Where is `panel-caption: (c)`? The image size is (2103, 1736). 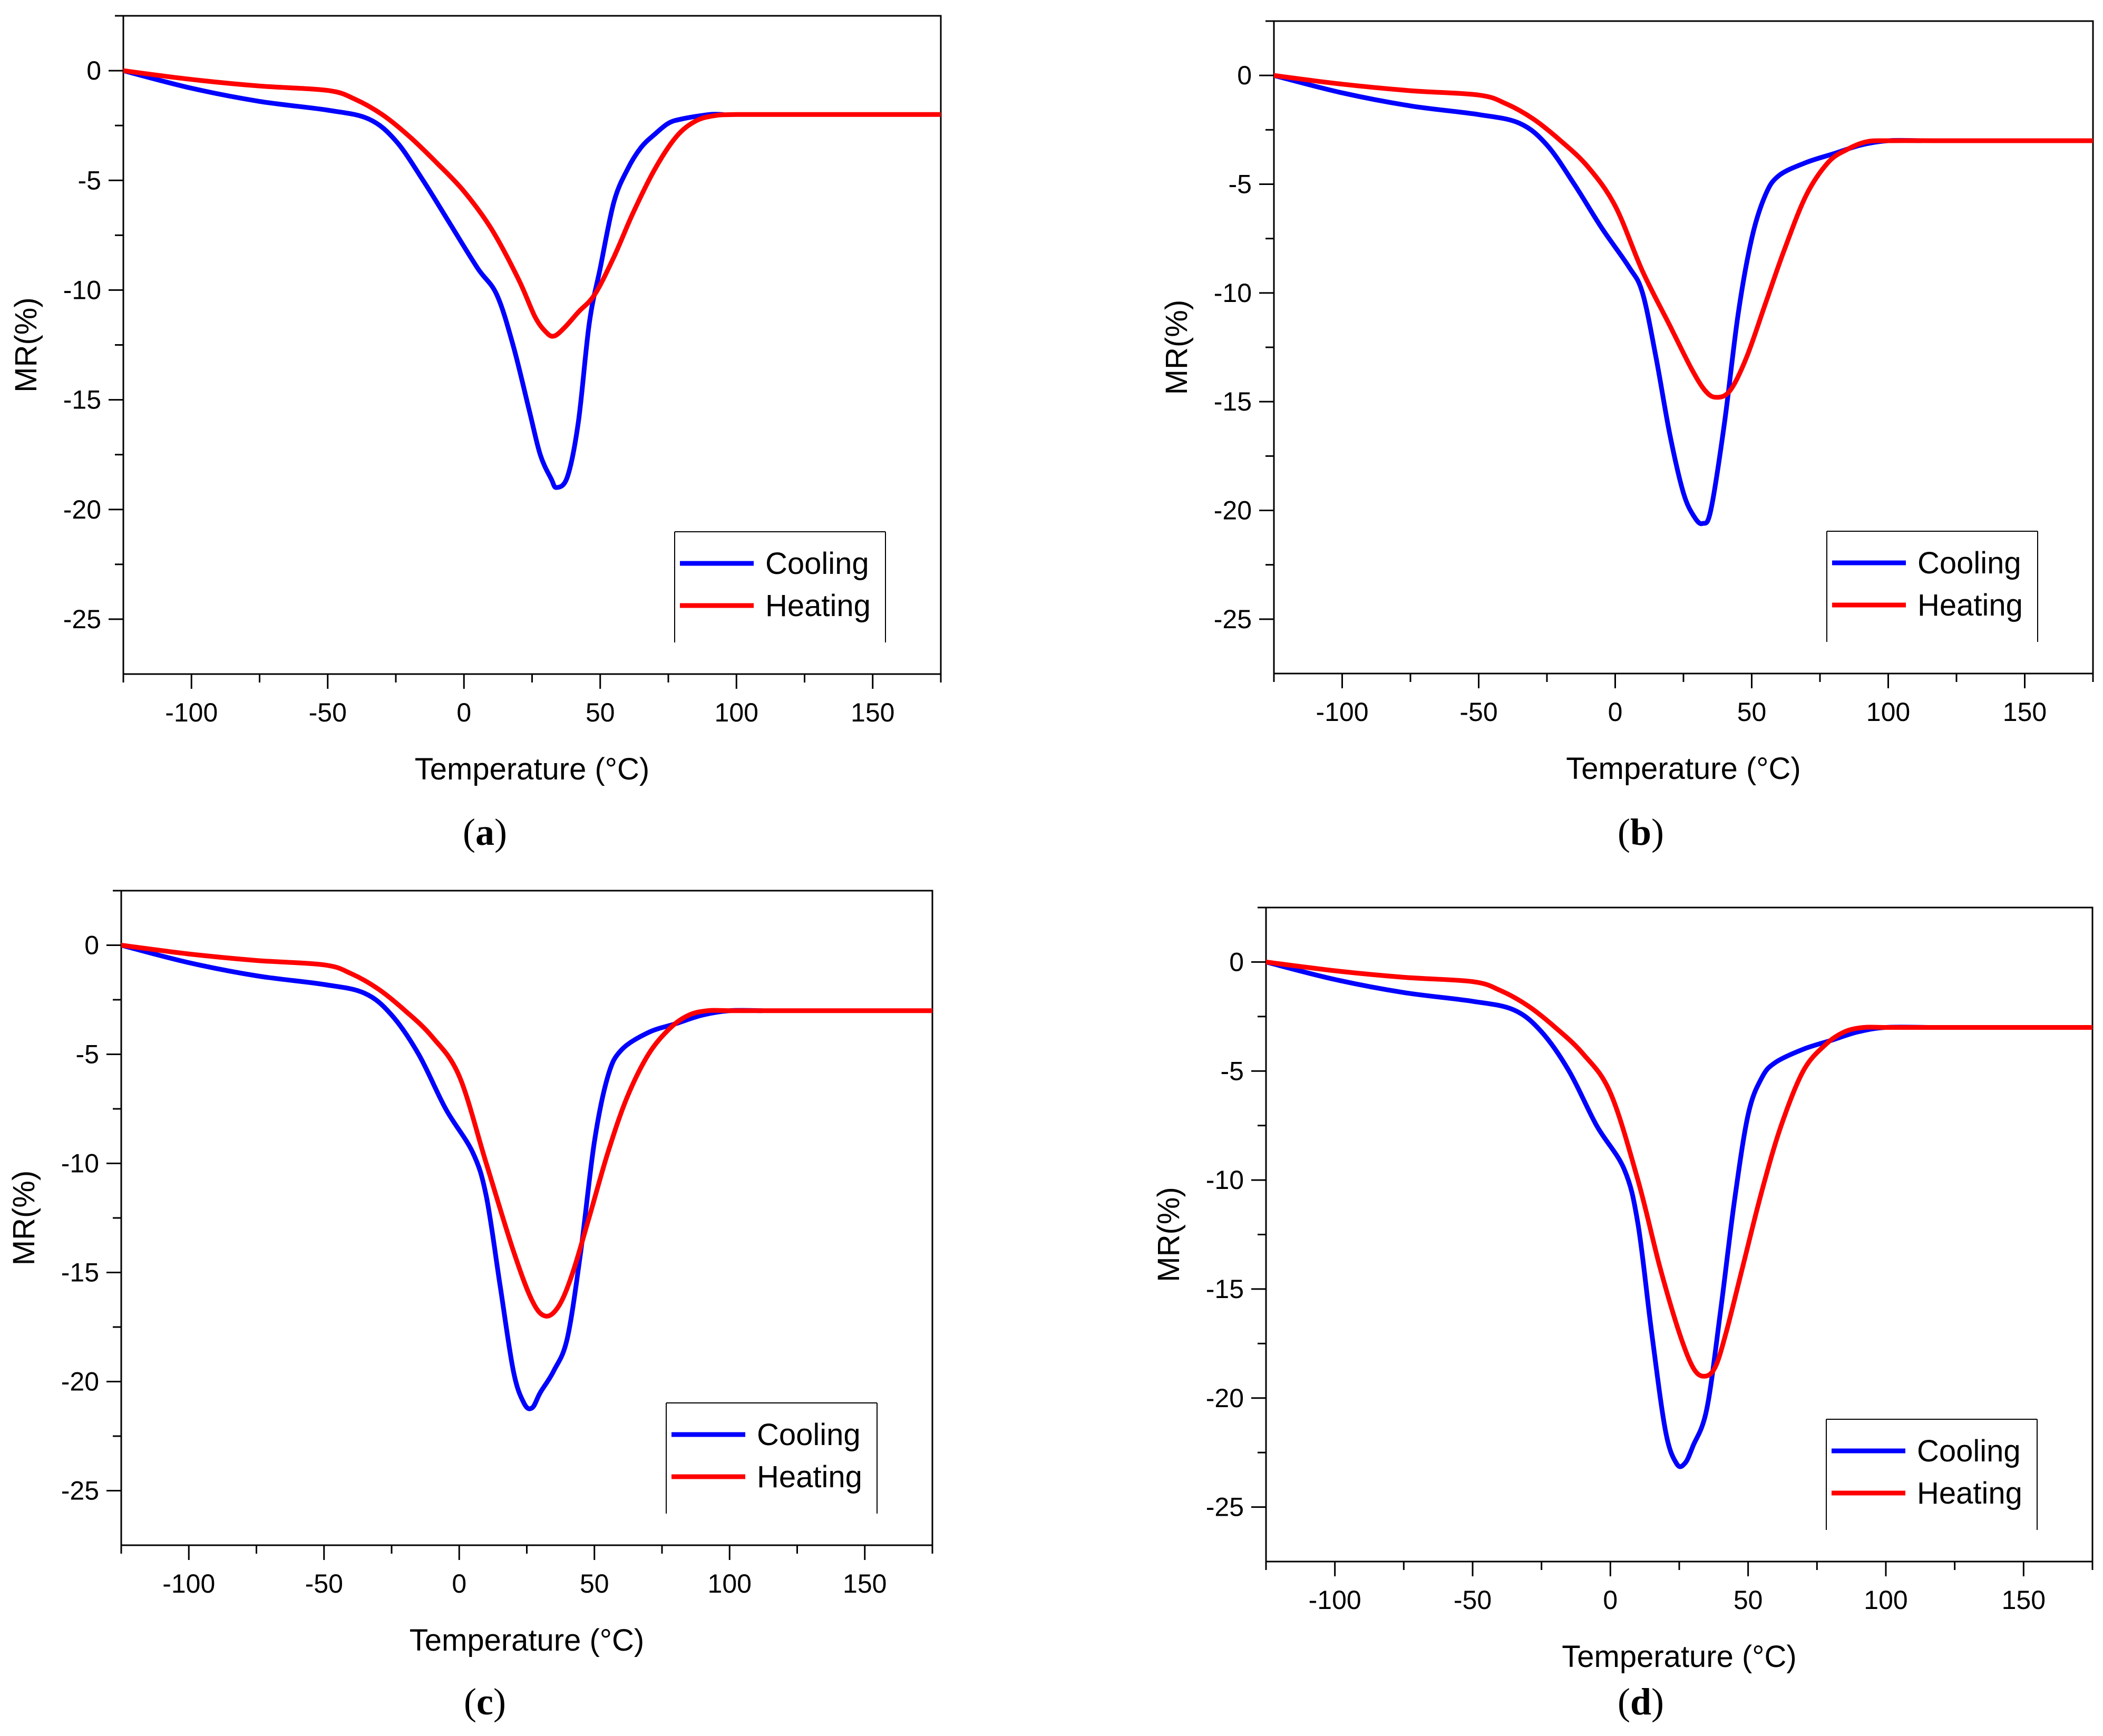 panel-caption: (c) is located at coordinates (485, 1702).